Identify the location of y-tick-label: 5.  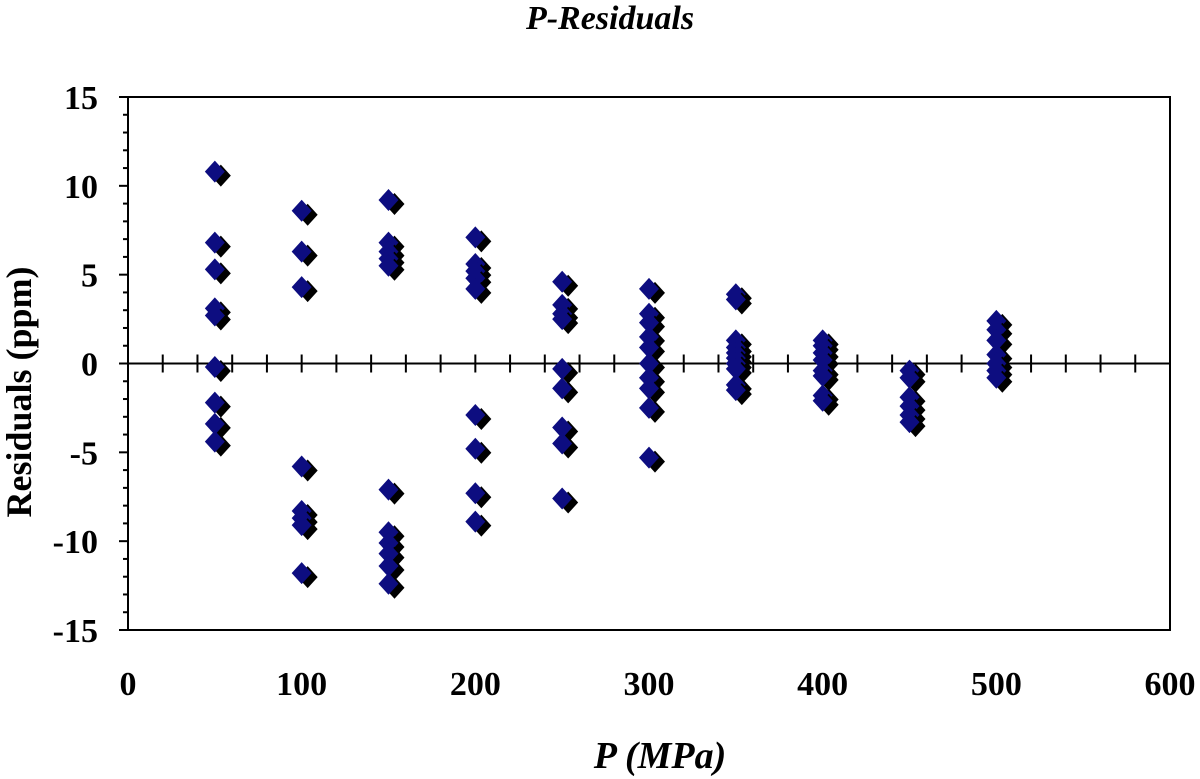
(89, 276).